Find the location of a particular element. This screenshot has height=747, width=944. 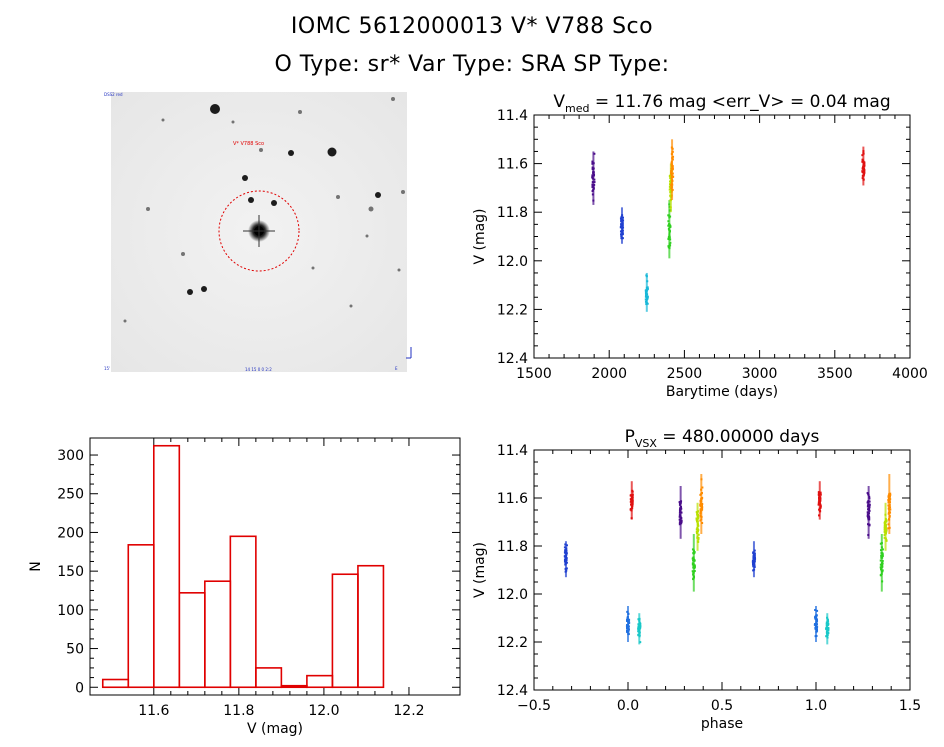

x-tick-label: 4000 is located at coordinates (910, 374).